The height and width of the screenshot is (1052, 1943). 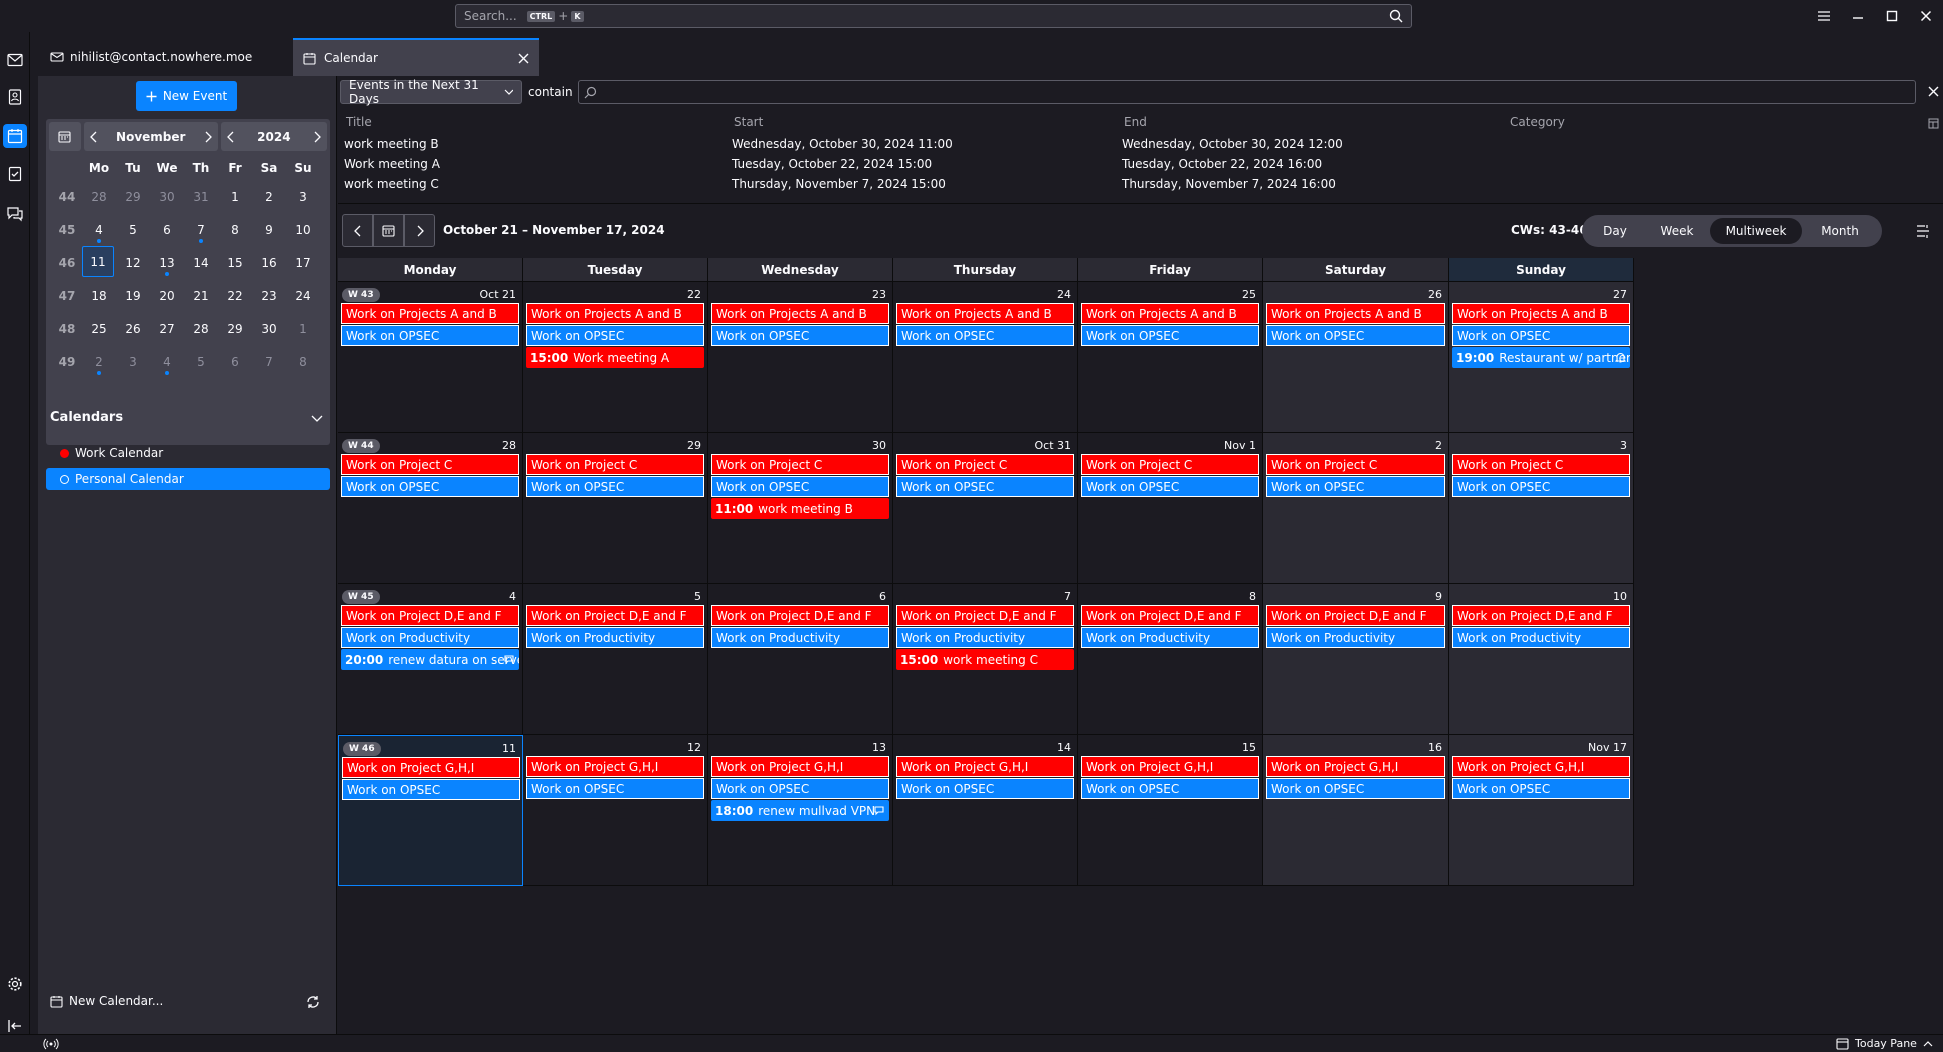 What do you see at coordinates (694, 747) in the screenshot?
I see `day-number: 12` at bounding box center [694, 747].